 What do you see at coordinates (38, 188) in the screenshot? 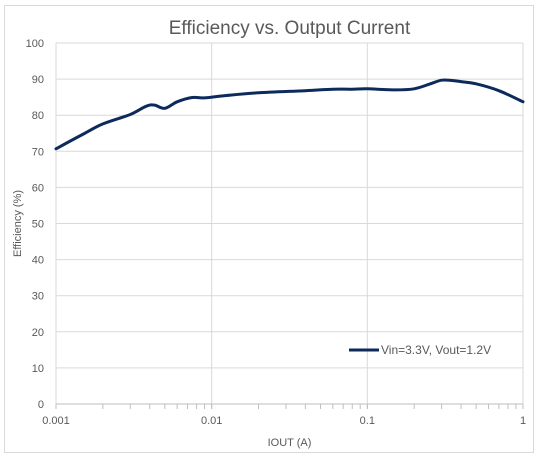
I see `y-tick-label: 60` at bounding box center [38, 188].